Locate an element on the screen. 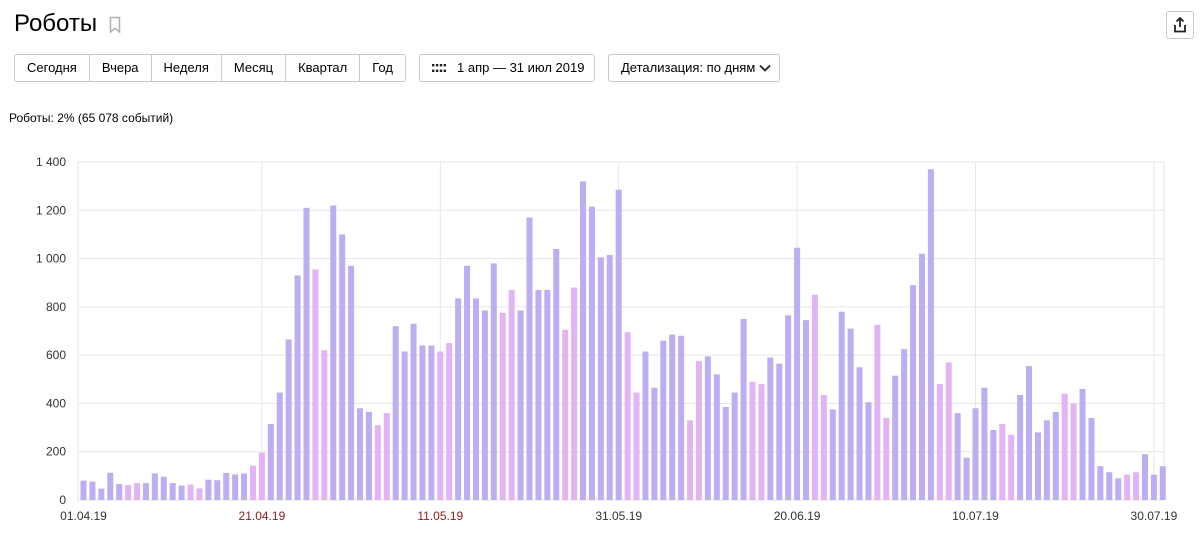 Image resolution: width=1200 pixels, height=550 pixels. summary-text: Роботы: 2% (65 078 событий) is located at coordinates (91, 118).